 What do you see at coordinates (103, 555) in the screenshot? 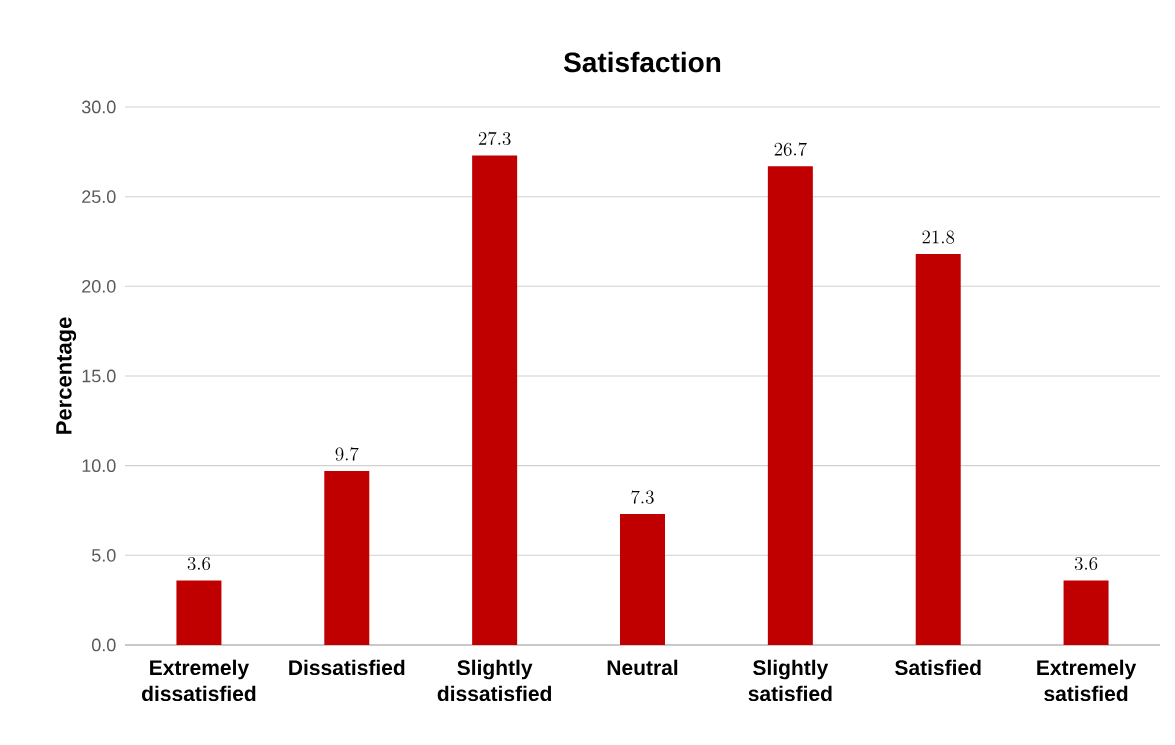
I see `y-tick-label: 5.0` at bounding box center [103, 555].